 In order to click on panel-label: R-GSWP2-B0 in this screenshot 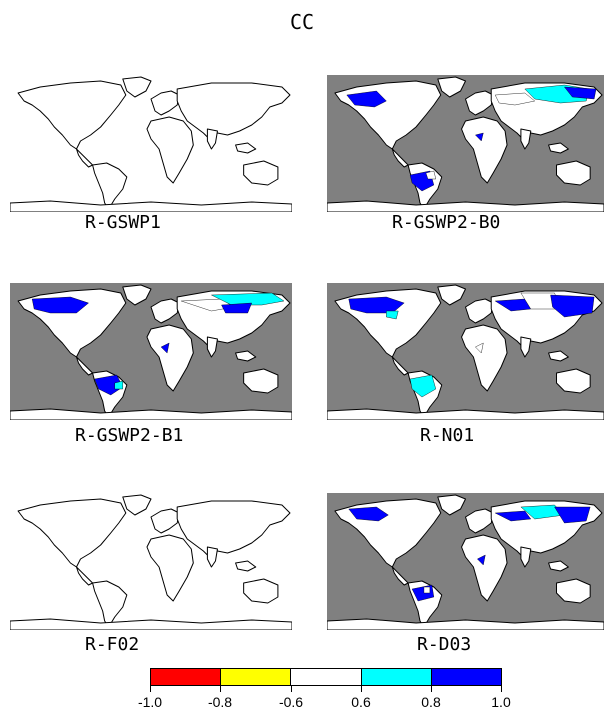, I will do `click(446, 222)`.